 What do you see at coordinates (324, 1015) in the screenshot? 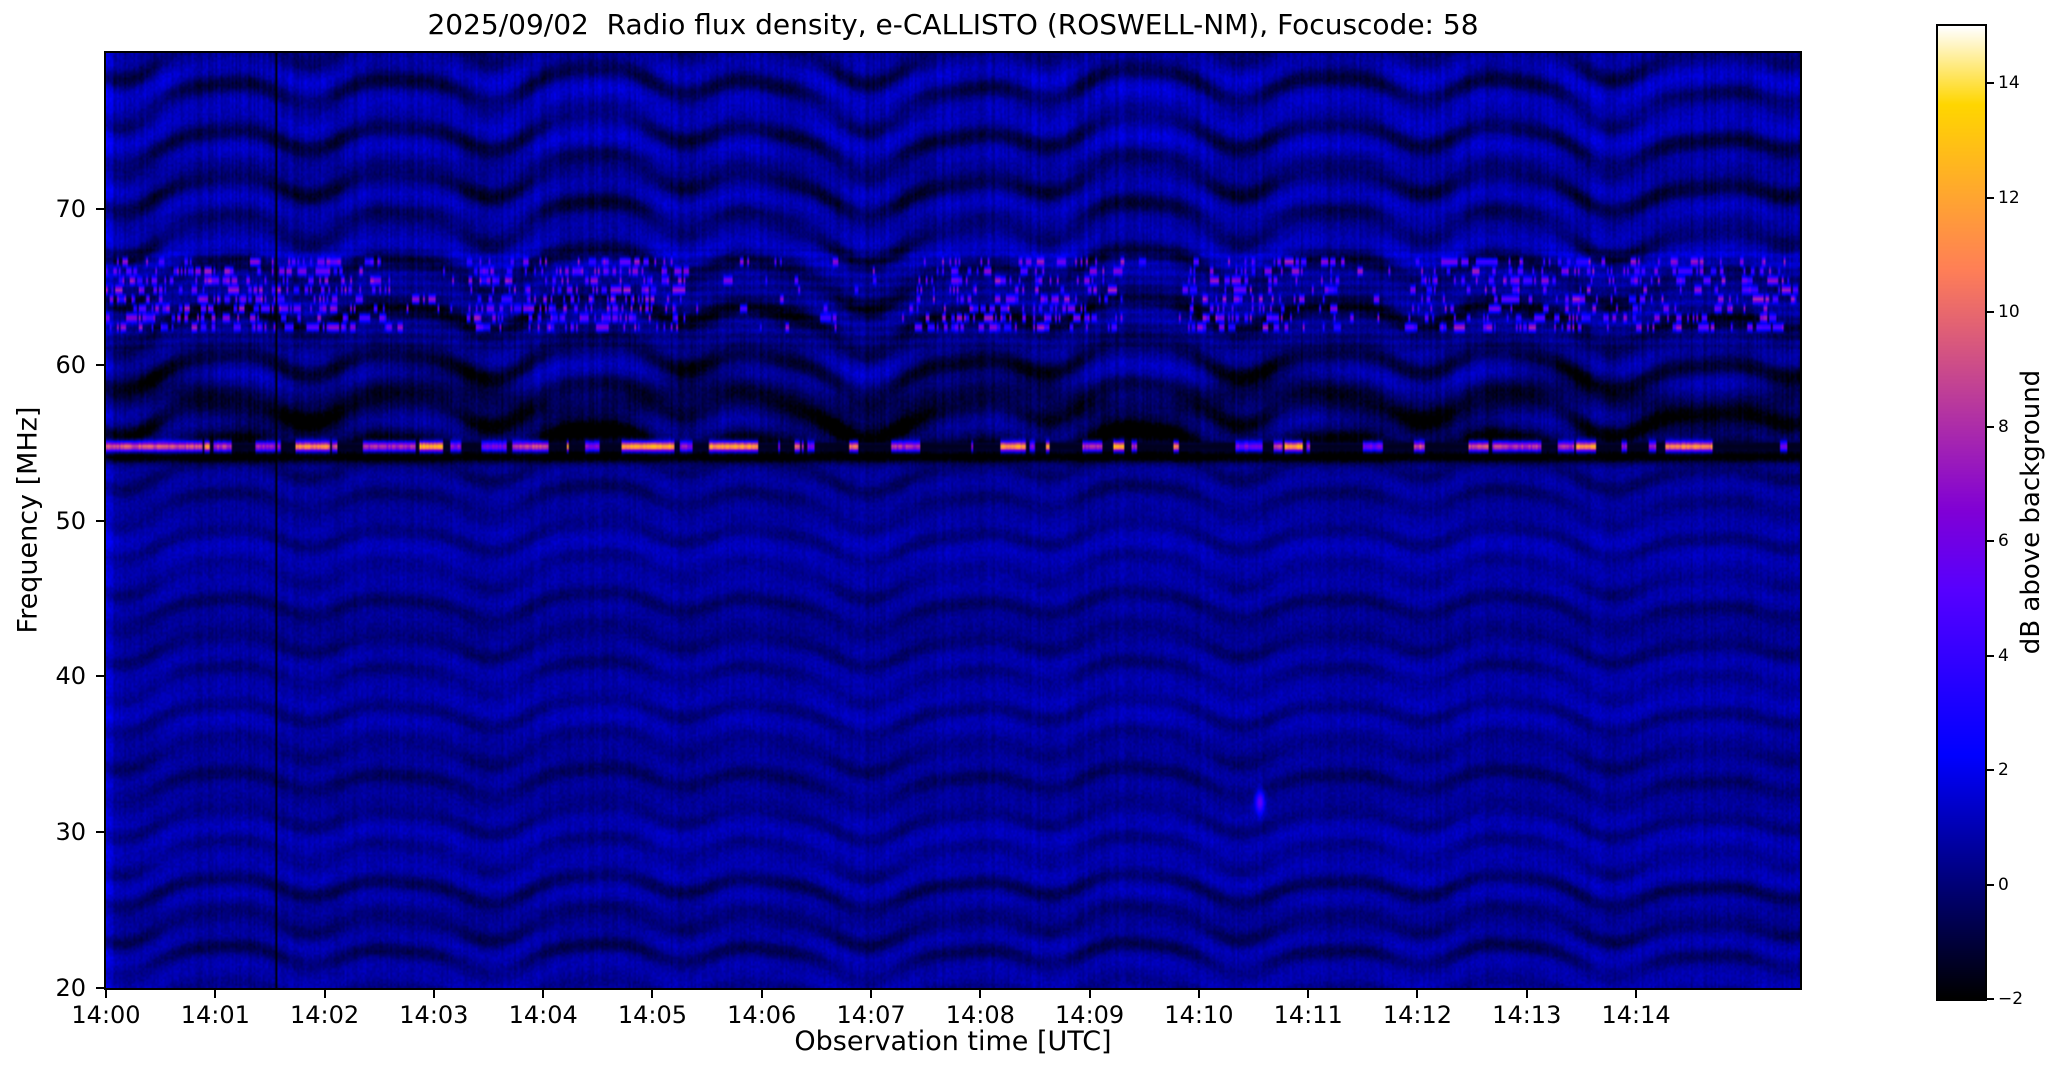
I see `x-tick-label: 14:02` at bounding box center [324, 1015].